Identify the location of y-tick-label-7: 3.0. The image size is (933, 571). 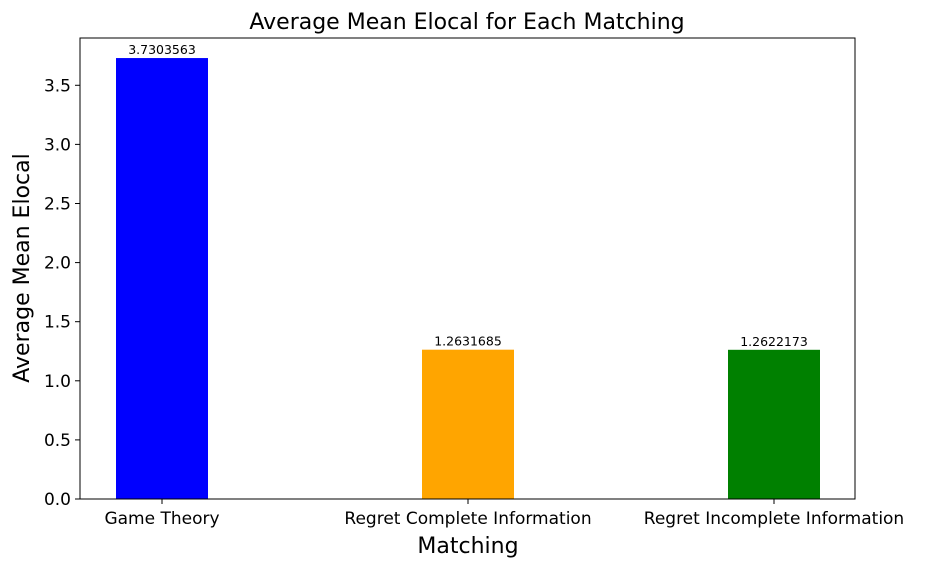
(57, 145).